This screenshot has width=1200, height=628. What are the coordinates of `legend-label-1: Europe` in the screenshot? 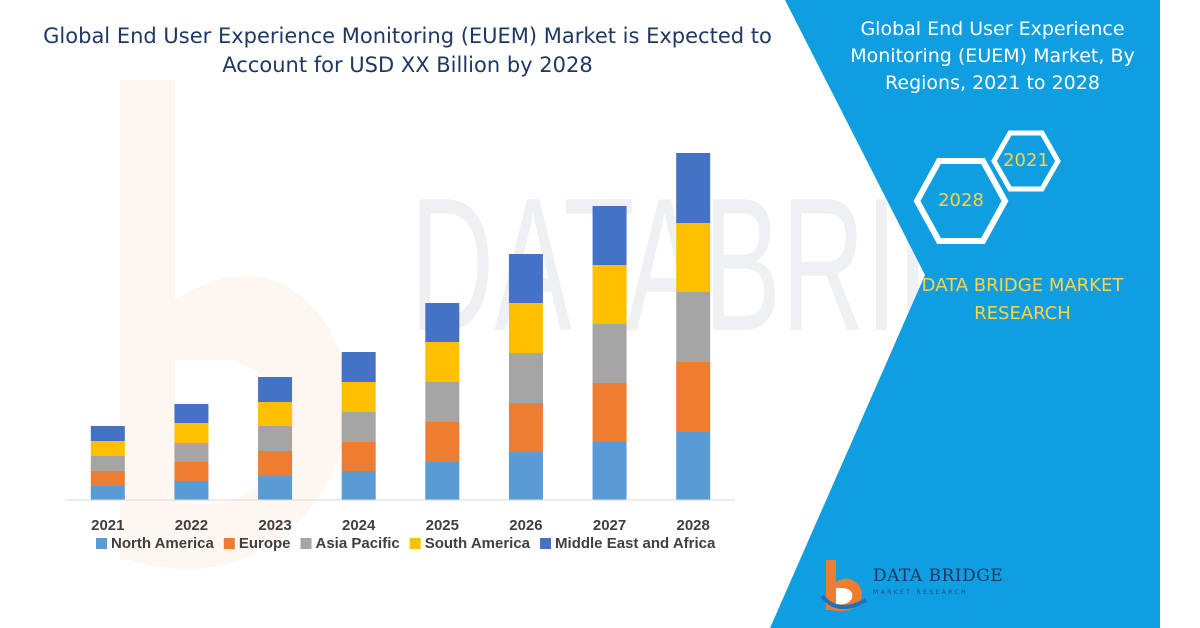 It's located at (265, 543).